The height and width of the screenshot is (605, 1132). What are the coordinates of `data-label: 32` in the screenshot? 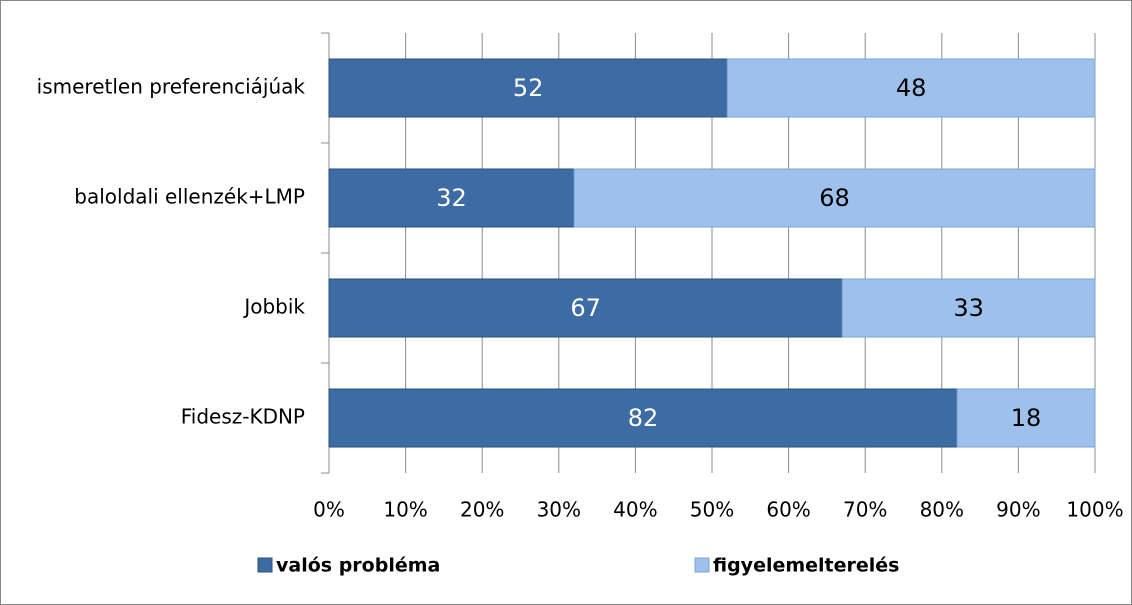 It's located at (451, 198).